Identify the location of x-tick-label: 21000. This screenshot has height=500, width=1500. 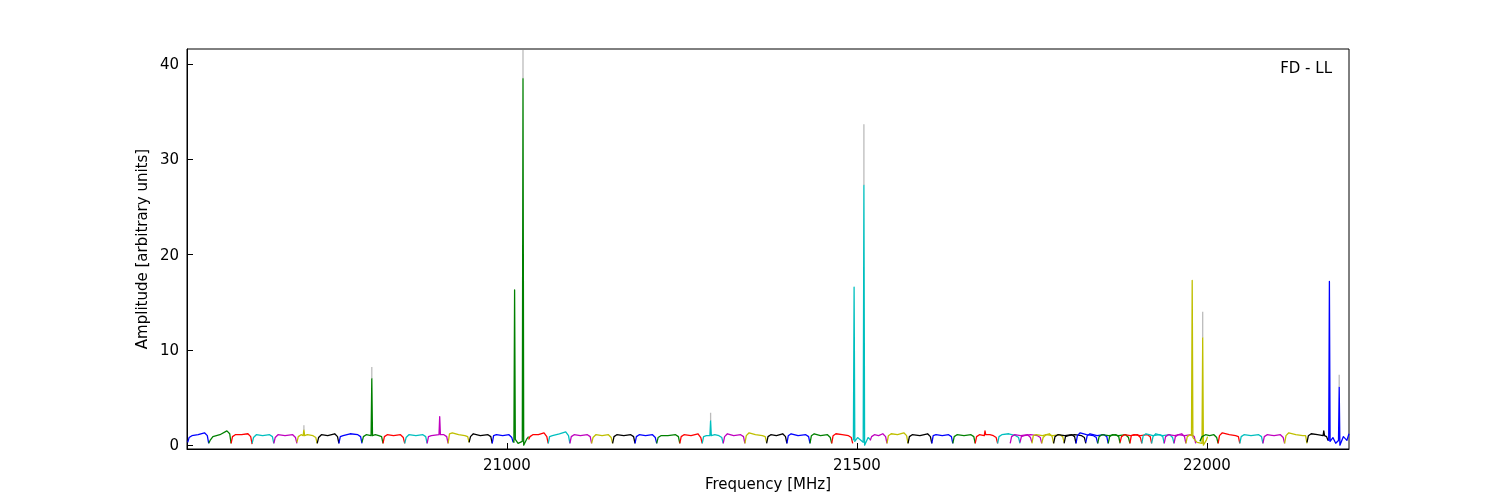
(507, 464).